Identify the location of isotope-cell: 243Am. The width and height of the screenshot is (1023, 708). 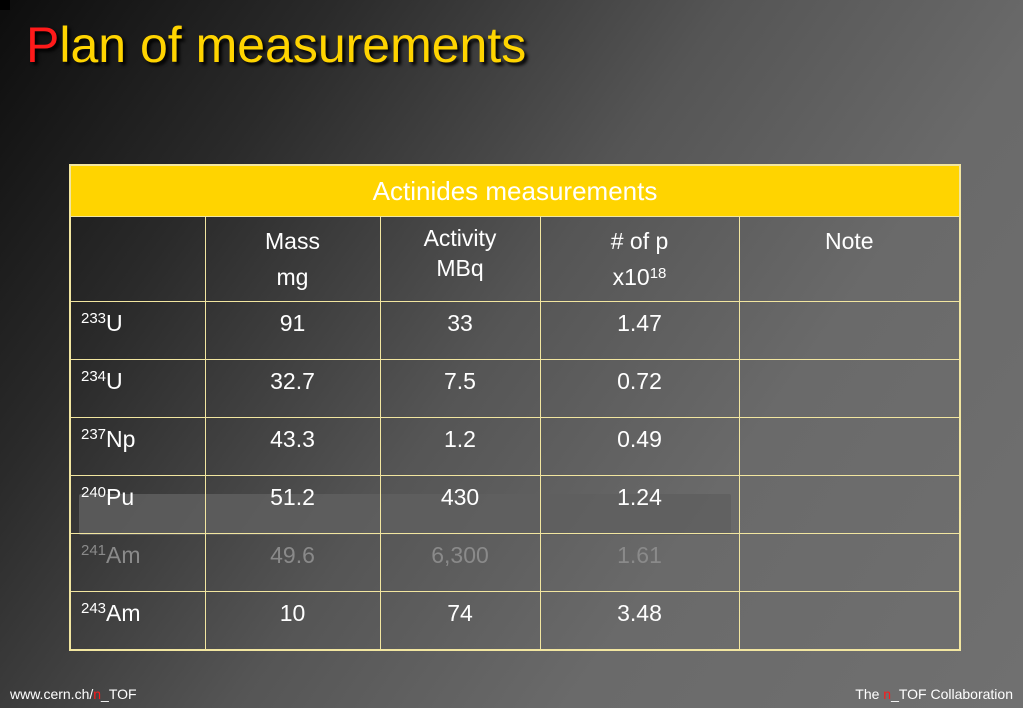
(137, 621).